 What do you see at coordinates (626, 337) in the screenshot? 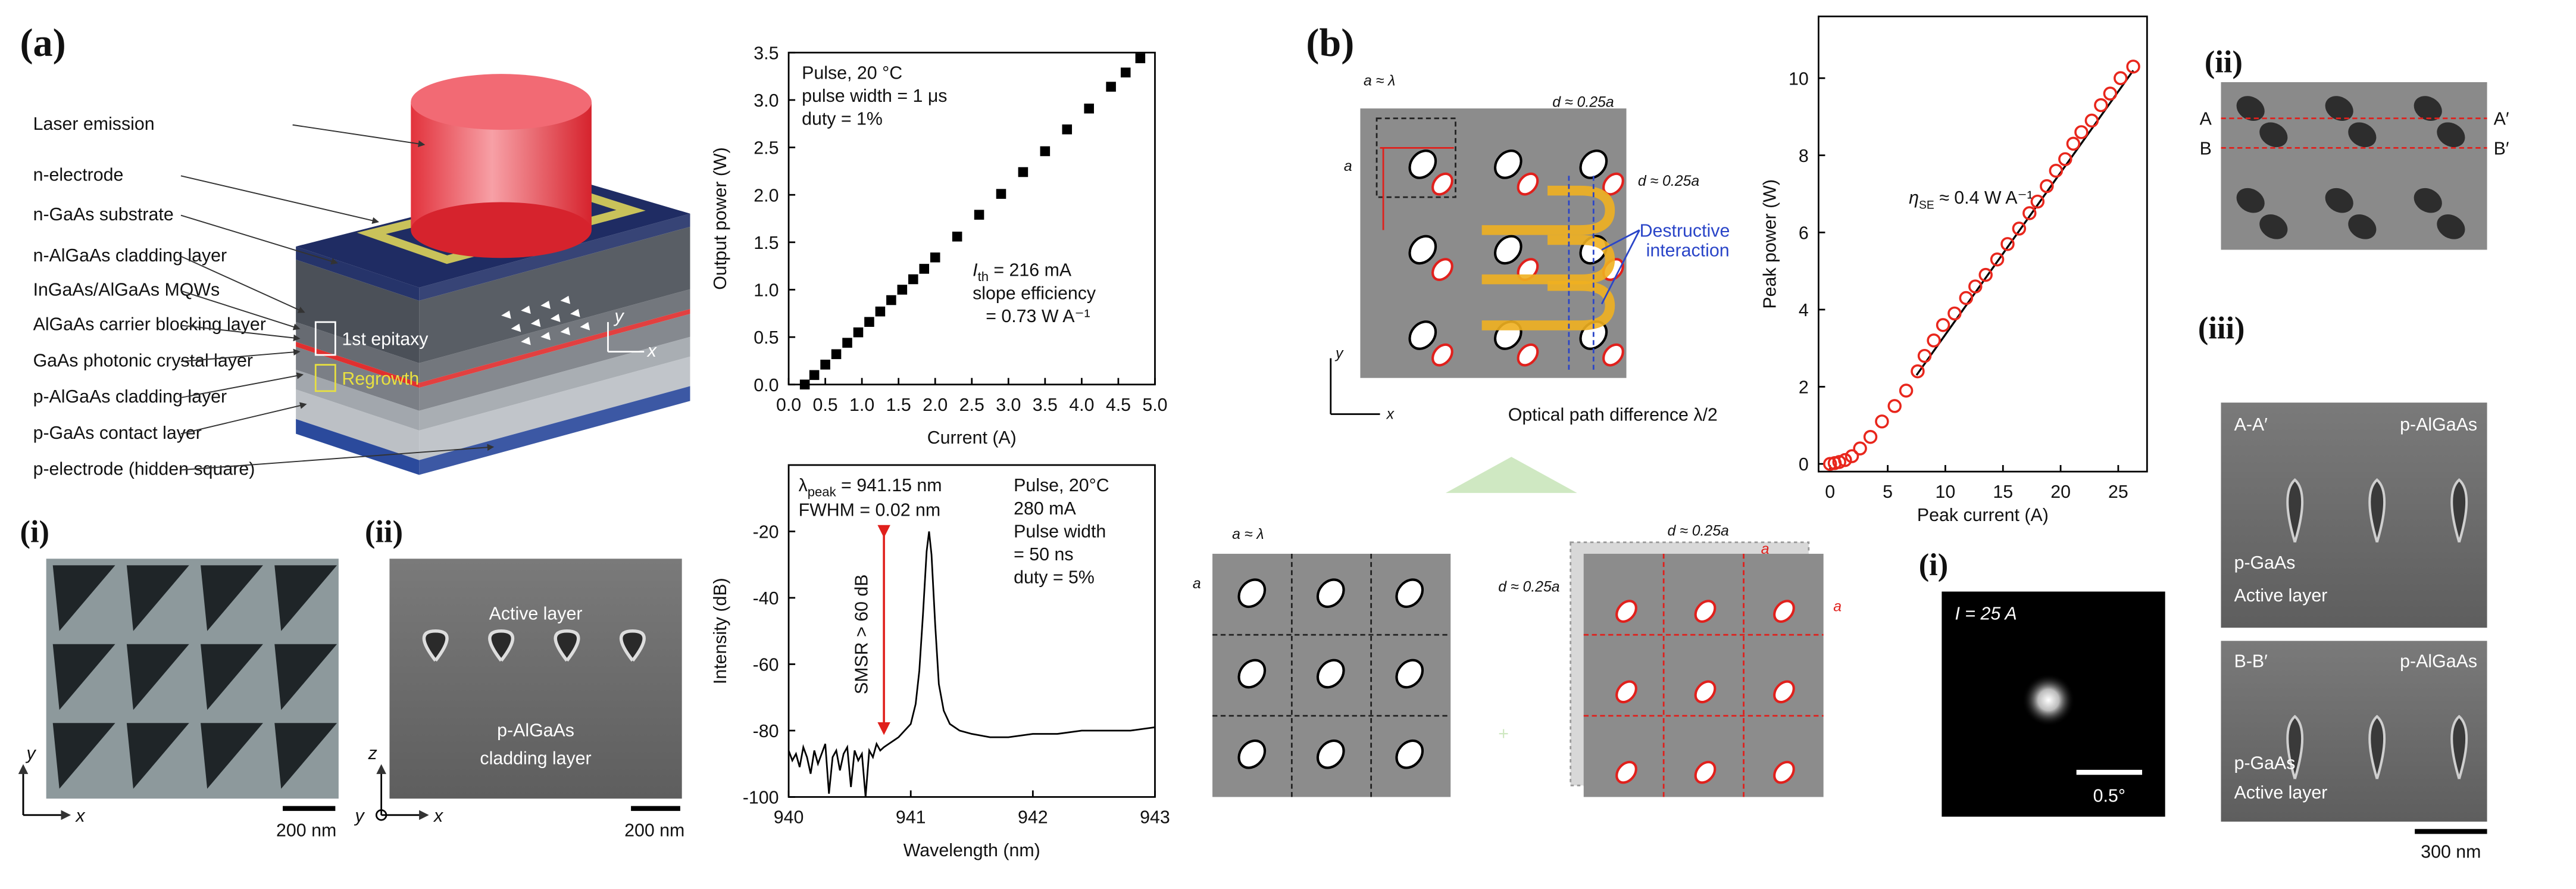
I see `inset-axis` at bounding box center [626, 337].